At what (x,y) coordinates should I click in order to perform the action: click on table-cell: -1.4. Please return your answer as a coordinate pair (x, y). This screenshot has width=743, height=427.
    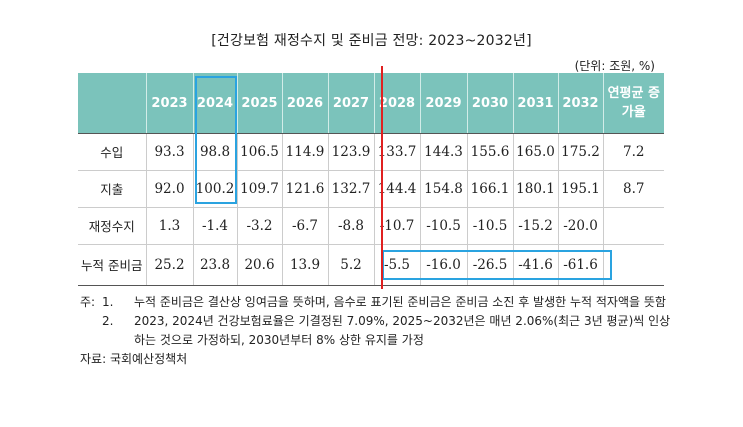
    Looking at the image, I should click on (214, 226).